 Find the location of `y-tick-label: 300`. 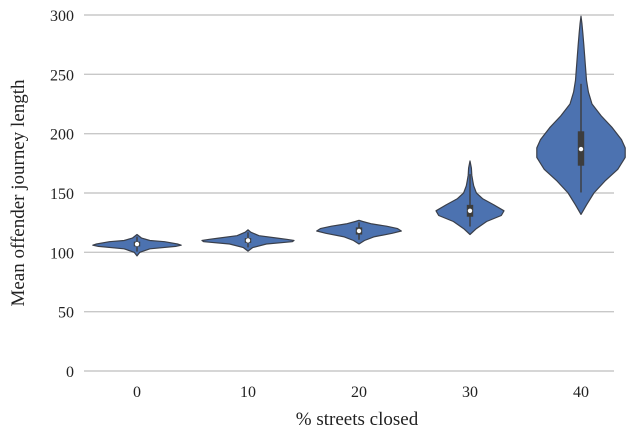

y-tick-label: 300 is located at coordinates (62, 16).